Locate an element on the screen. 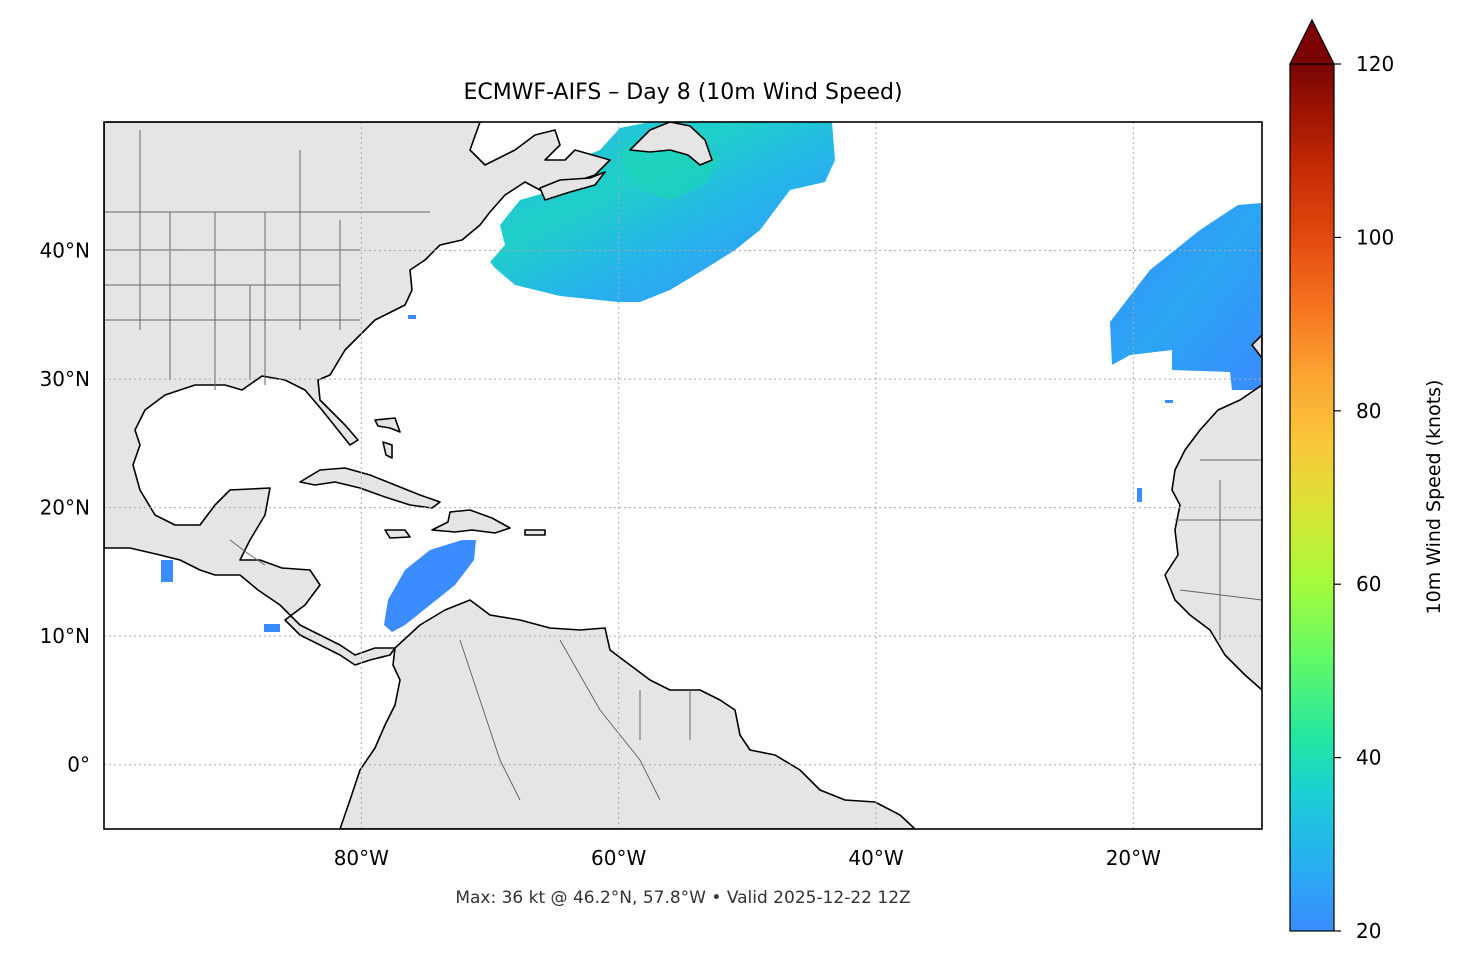 This screenshot has height=969, width=1466. colorbar-tick-label: 80 is located at coordinates (1368, 411).